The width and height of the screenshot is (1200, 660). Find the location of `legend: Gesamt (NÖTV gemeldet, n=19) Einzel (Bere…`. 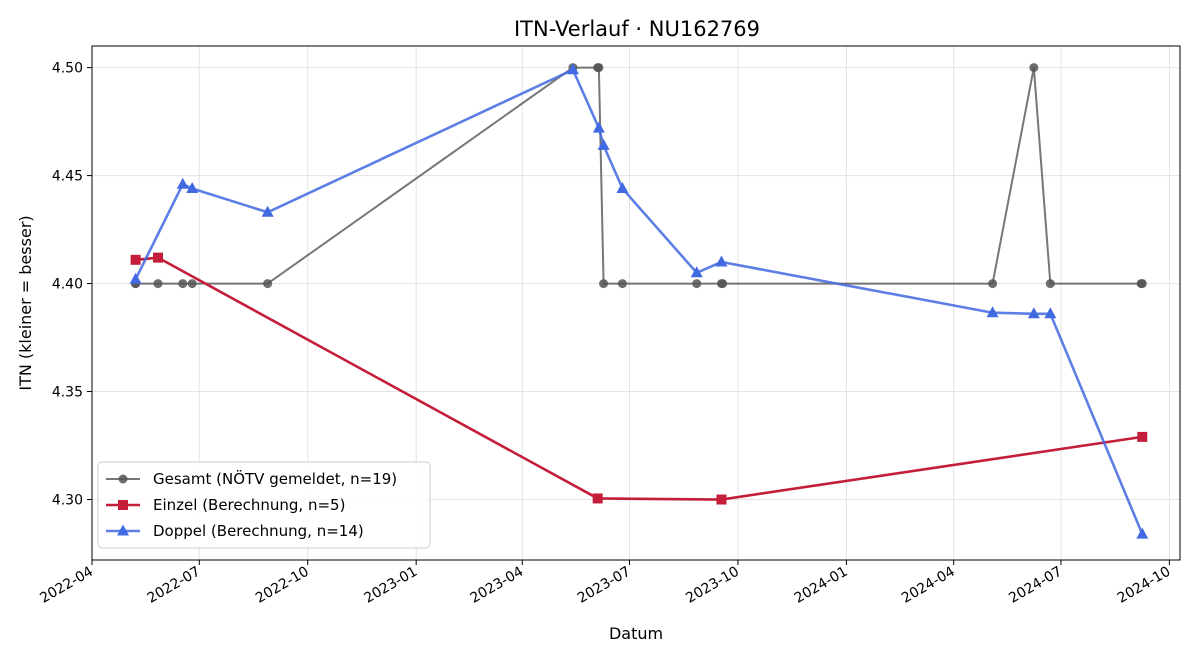

legend: Gesamt (NÖTV gemeldet, n=19) Einzel (Bere… is located at coordinates (264, 505).